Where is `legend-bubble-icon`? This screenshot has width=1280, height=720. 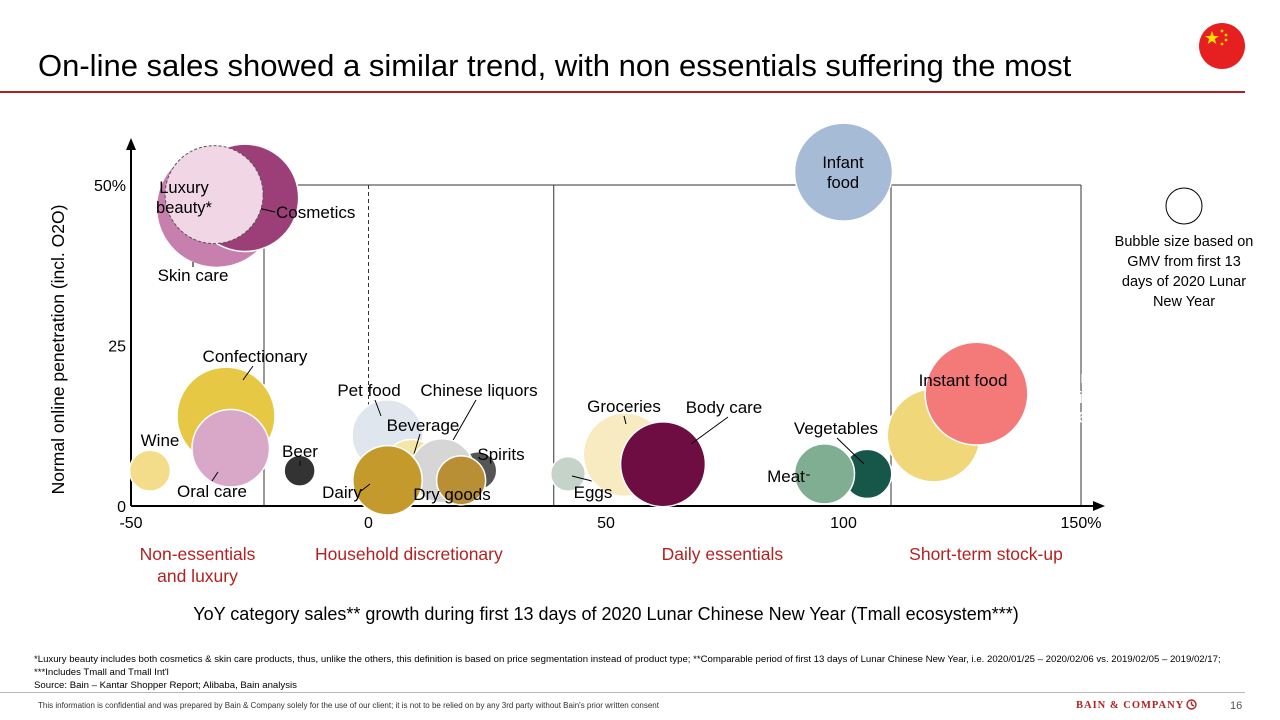
legend-bubble-icon is located at coordinates (1184, 206).